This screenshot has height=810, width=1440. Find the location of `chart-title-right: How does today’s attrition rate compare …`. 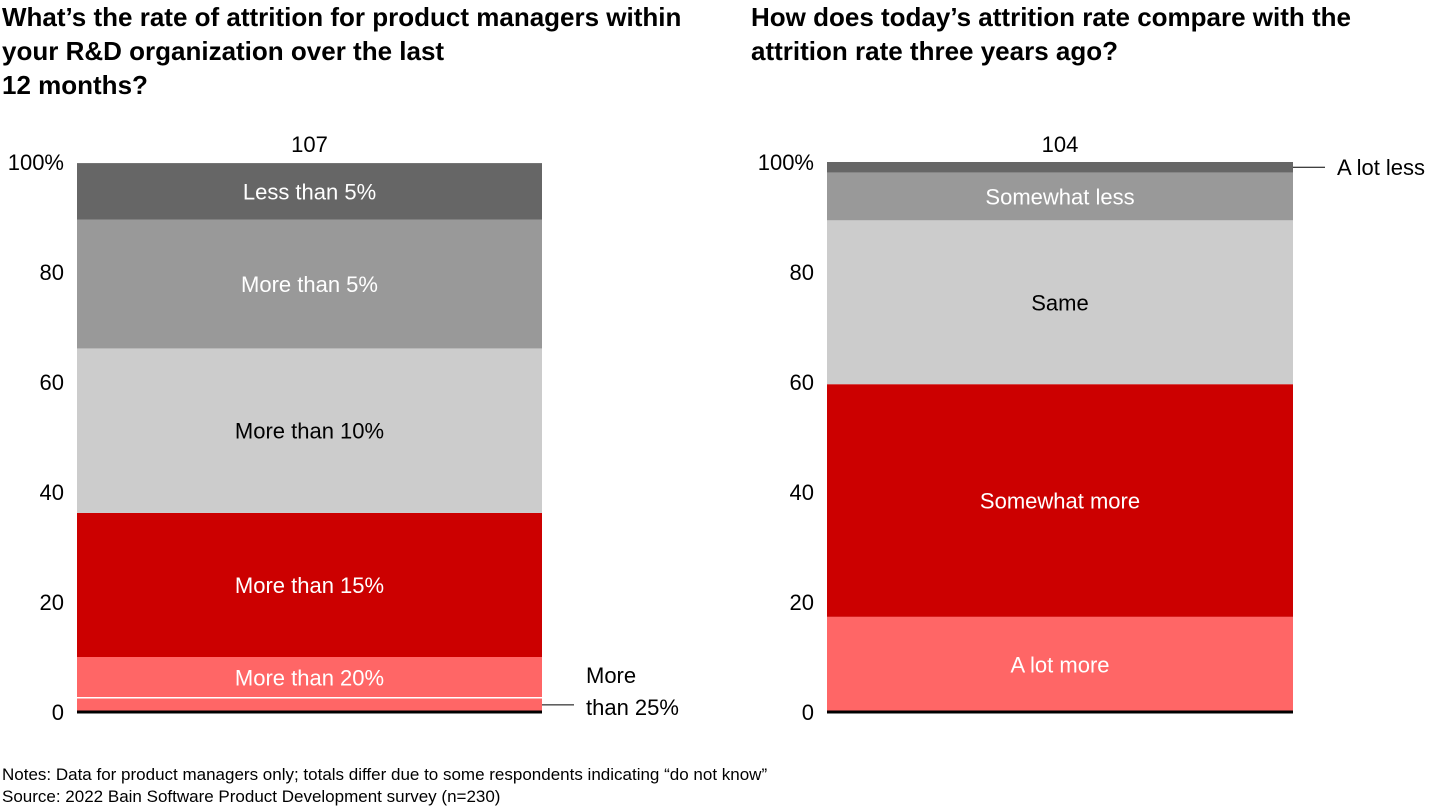

chart-title-right: How does today’s attrition rate compare … is located at coordinates (1051, 34).